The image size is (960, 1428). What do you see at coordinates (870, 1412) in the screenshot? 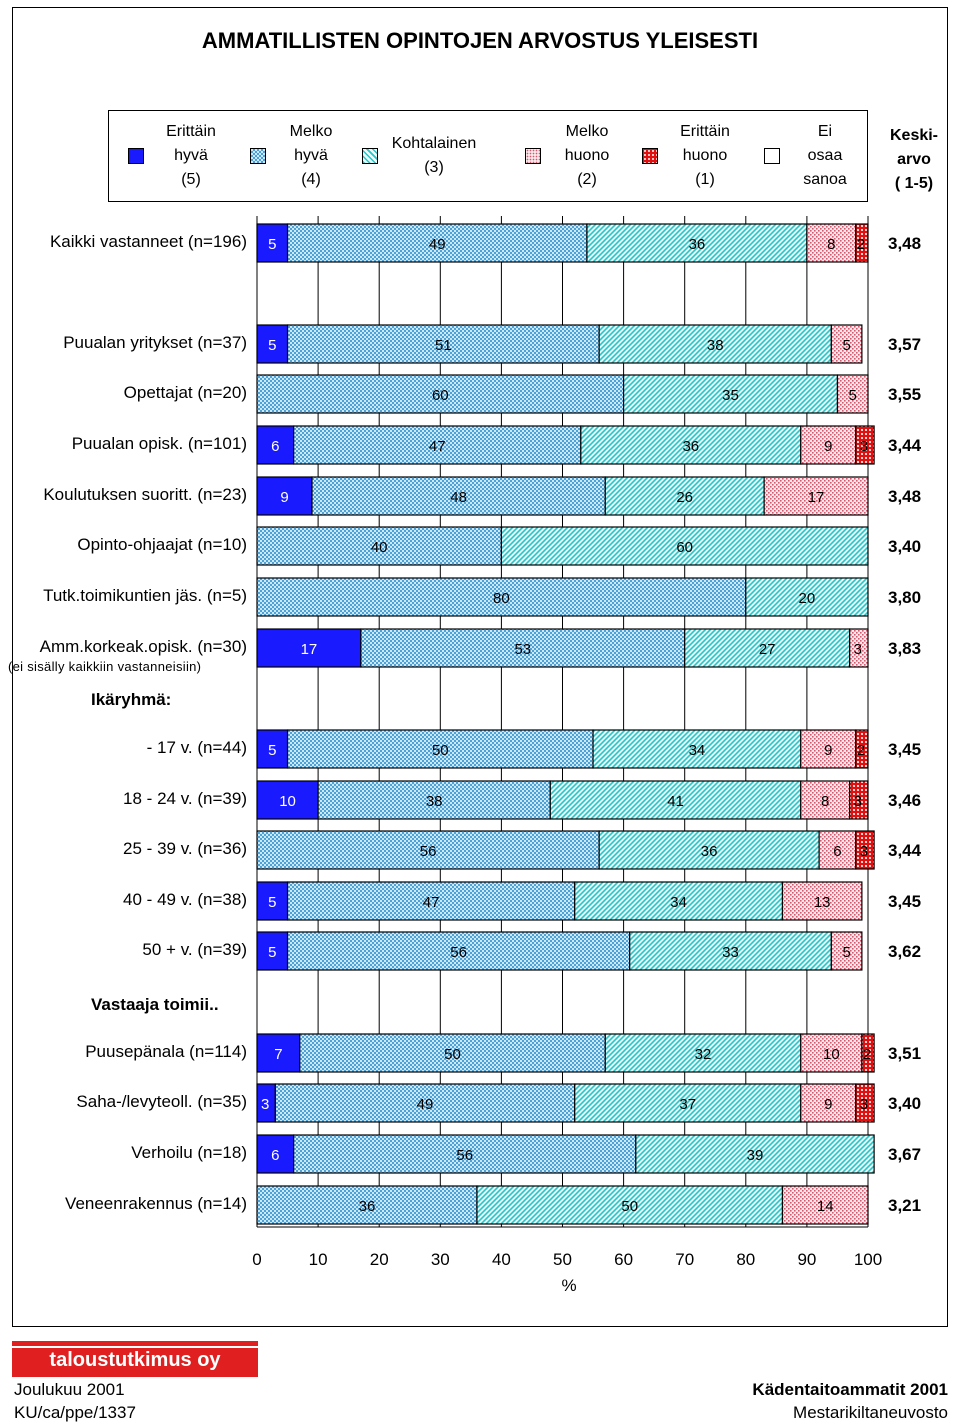
I see `footer-client: Mestarikiltaneuvosto` at bounding box center [870, 1412].